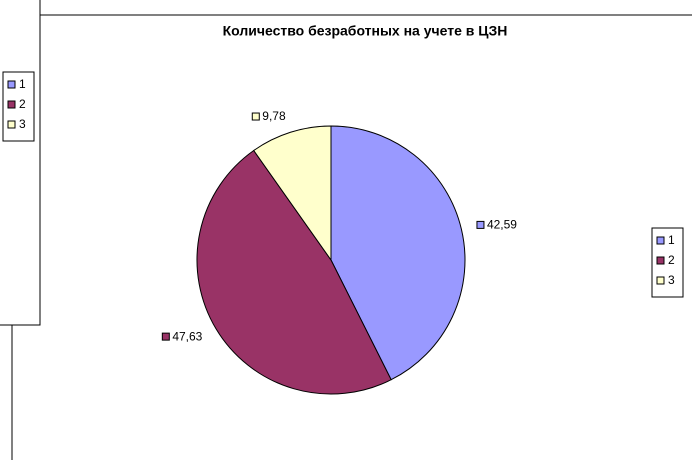 This screenshot has height=460, width=692. What do you see at coordinates (187, 336) in the screenshot?
I see `data-label: 47,63` at bounding box center [187, 336].